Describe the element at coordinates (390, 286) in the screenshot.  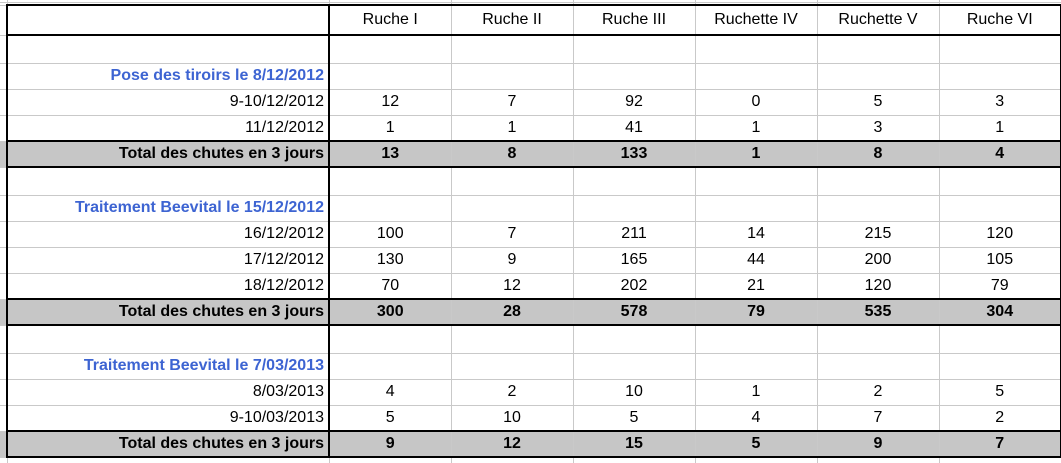
I see `value-cell: 70` at that location.